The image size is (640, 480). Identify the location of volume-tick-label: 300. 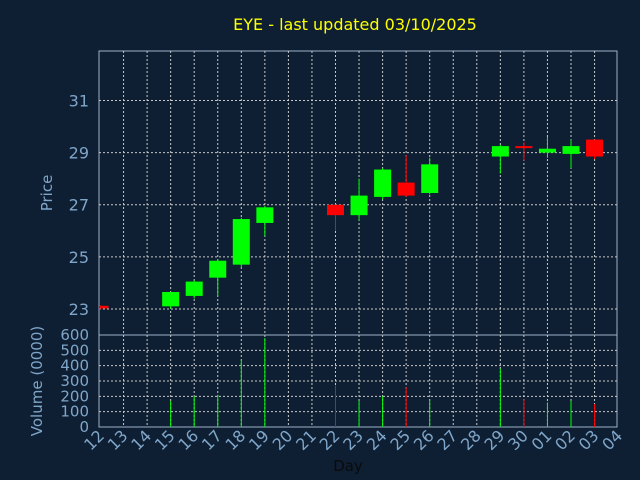
(74, 381).